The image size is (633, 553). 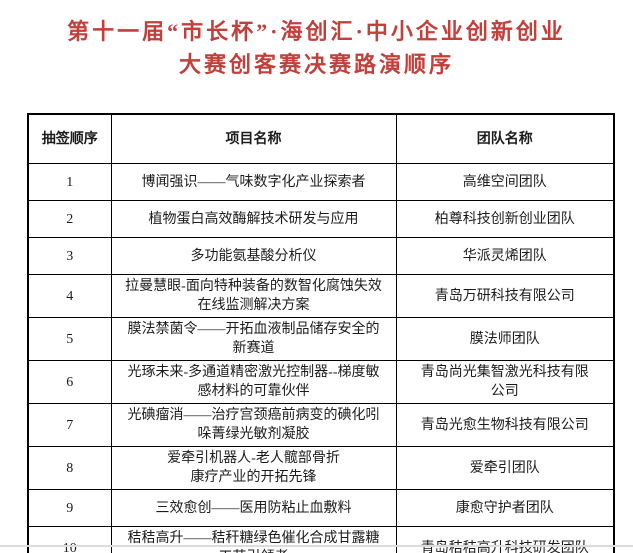 What do you see at coordinates (505, 339) in the screenshot?
I see `team-name-cell: 膜法师团队` at bounding box center [505, 339].